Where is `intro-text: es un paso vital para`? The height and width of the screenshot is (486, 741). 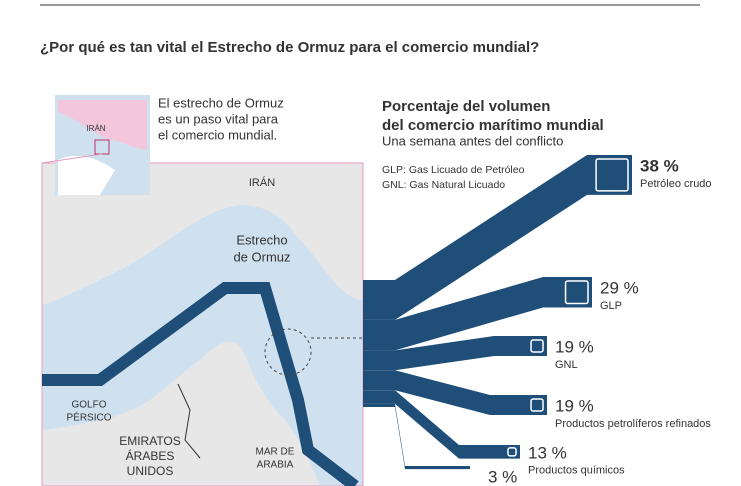
intro-text: es un paso vital para is located at coordinates (218, 118).